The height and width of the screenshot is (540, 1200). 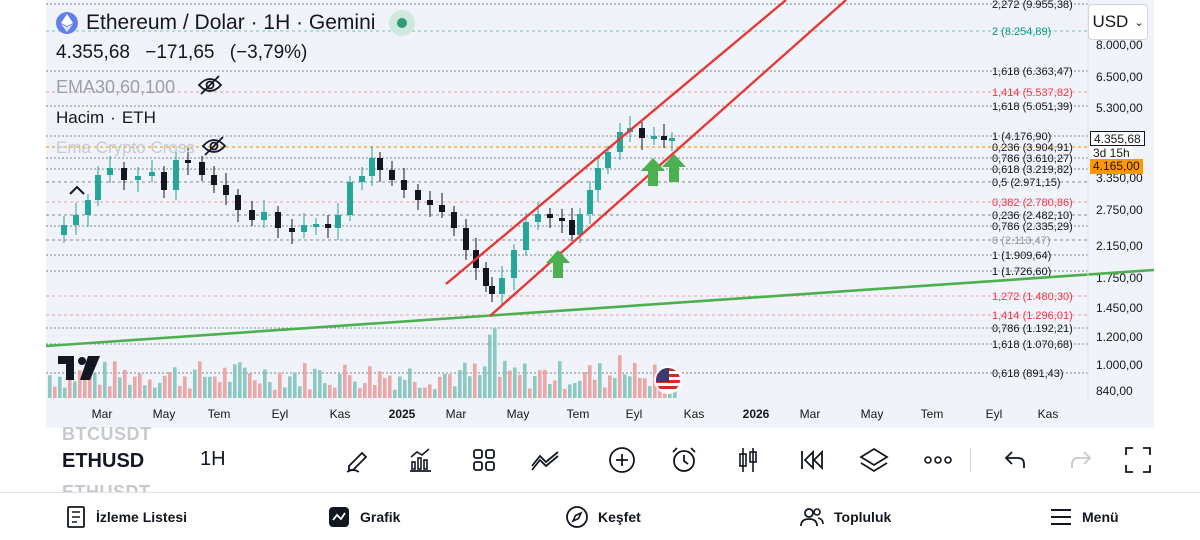 What do you see at coordinates (80, 117) in the screenshot?
I see `indicator-volume-label: Hacim` at bounding box center [80, 117].